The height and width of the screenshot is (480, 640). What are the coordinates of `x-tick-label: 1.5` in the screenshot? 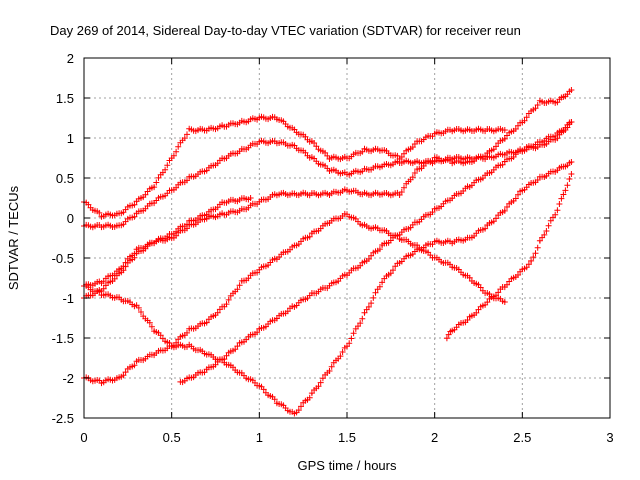 It's located at (347, 437).